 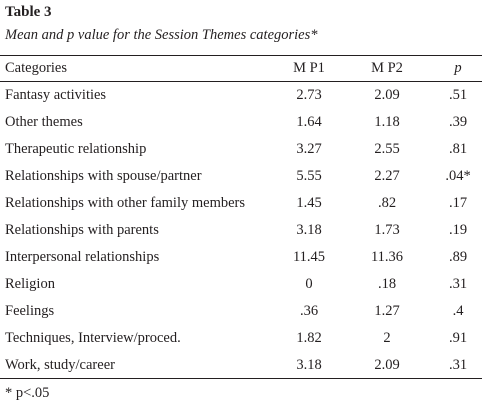 What do you see at coordinates (387, 311) in the screenshot?
I see `value-cell: 1.27` at bounding box center [387, 311].